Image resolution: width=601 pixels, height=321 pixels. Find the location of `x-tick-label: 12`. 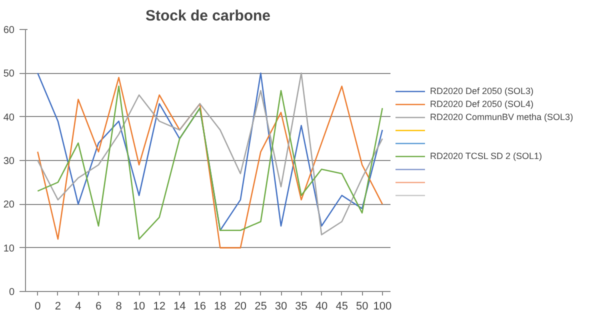

x-tick-label: 12 is located at coordinates (159, 306).